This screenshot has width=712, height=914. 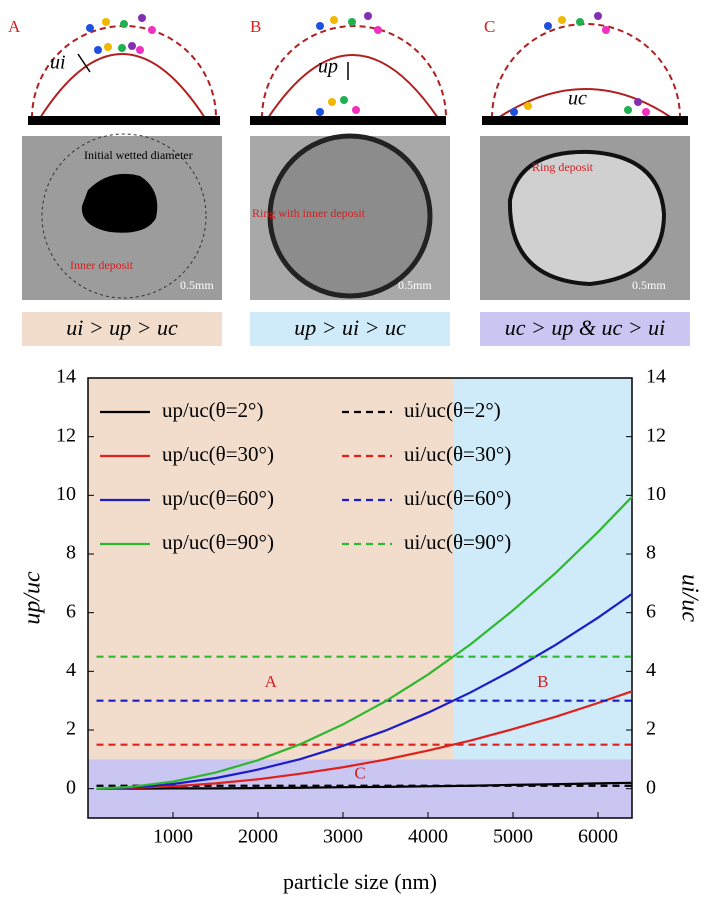 What do you see at coordinates (258, 837) in the screenshot?
I see `x-tick-label: 2000` at bounding box center [258, 837].